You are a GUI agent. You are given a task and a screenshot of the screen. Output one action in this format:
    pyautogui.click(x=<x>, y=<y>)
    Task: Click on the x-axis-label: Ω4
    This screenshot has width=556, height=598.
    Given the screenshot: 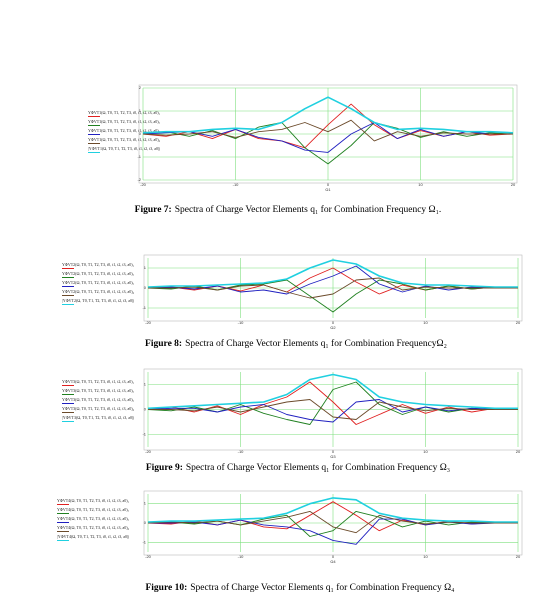 What is the action you would take?
    pyautogui.click(x=333, y=561)
    